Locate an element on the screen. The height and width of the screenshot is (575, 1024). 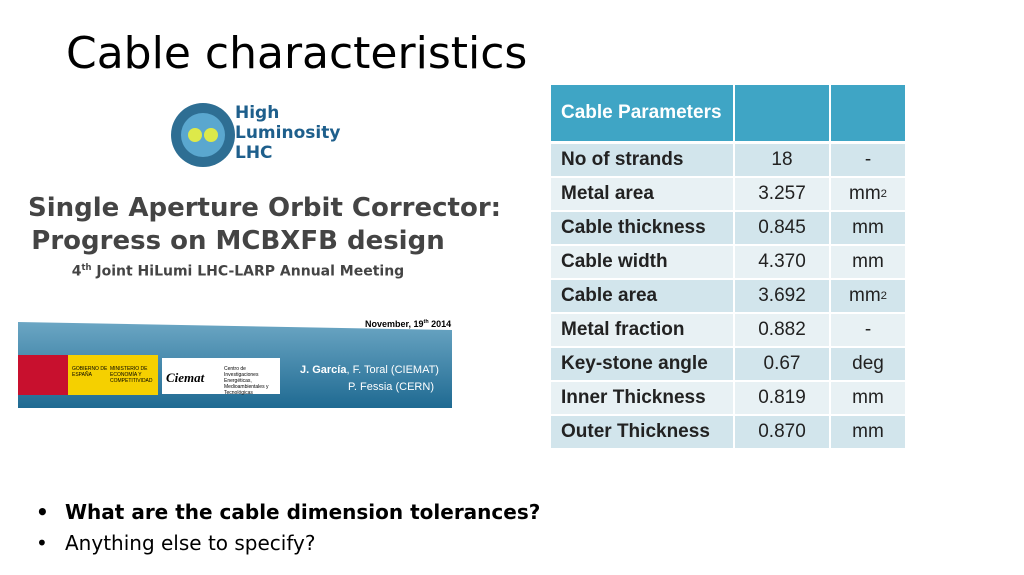
date-text: th is located at coordinates (426, 322).